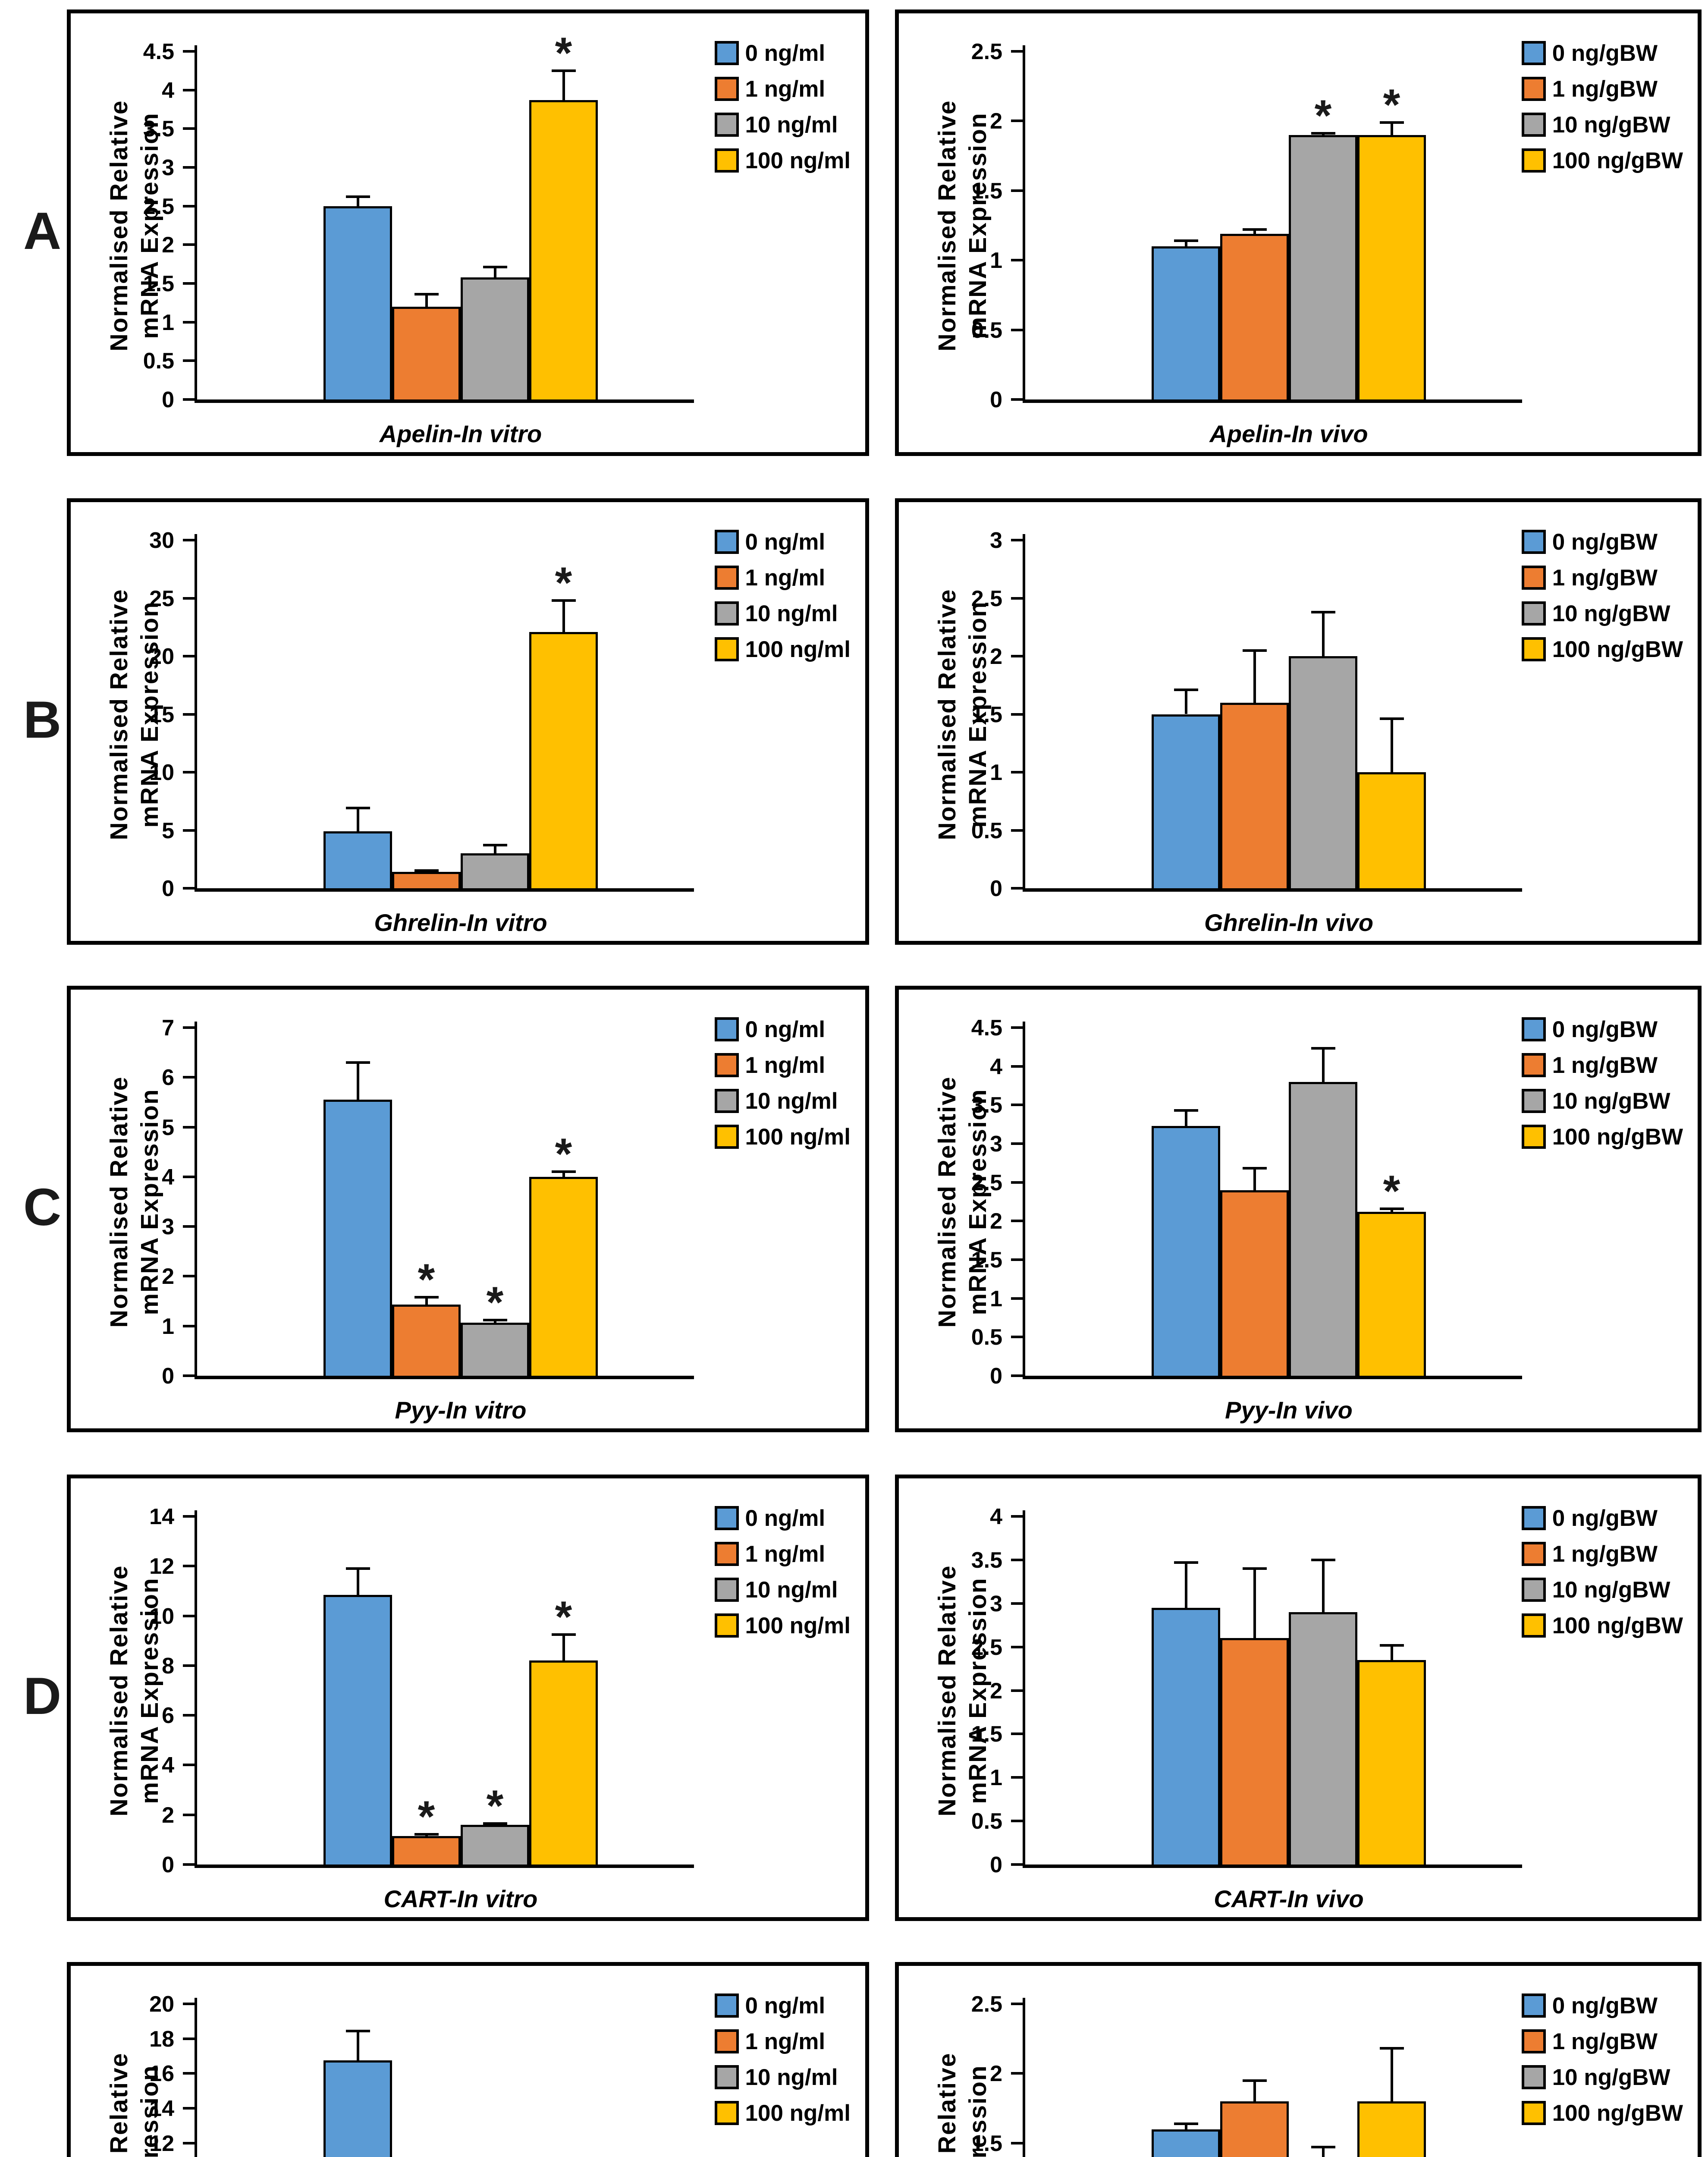  Describe the element at coordinates (42, 230) in the screenshot. I see `panel-letter: A` at that location.